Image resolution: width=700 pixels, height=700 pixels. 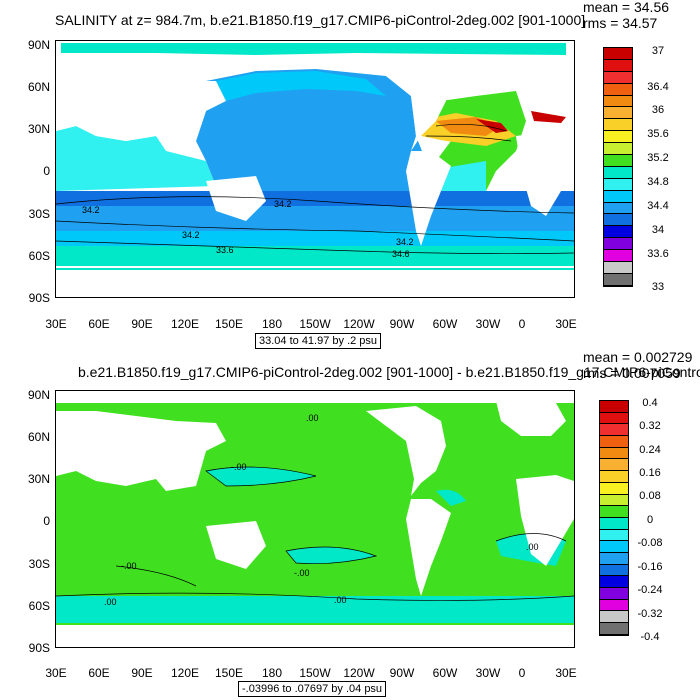 I want to click on pacific-ocean, so click(x=311, y=130).